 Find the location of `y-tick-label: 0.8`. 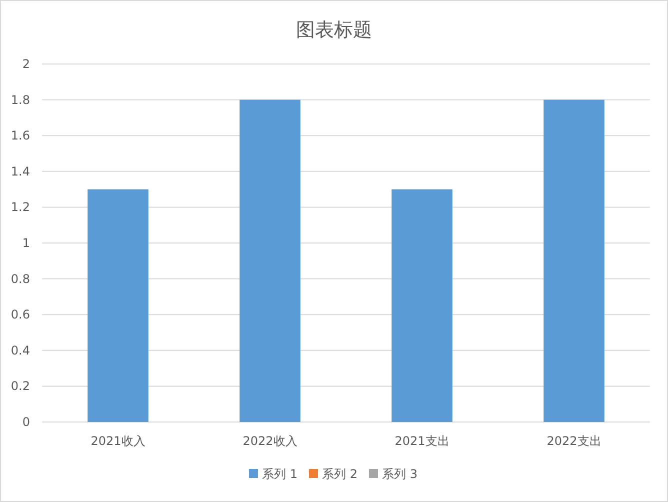

y-tick-label: 0.8 is located at coordinates (20, 279).